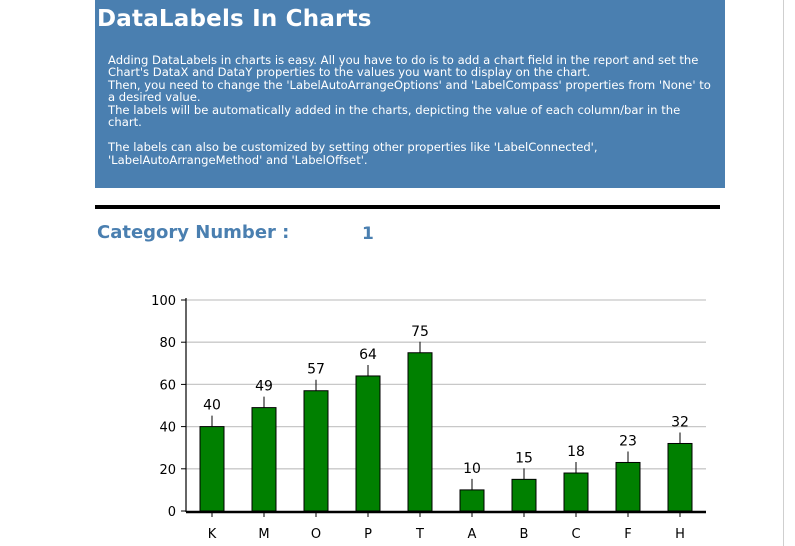 The width and height of the screenshot is (795, 546). Describe the element at coordinates (316, 534) in the screenshot. I see `x-tick-label: O` at that location.